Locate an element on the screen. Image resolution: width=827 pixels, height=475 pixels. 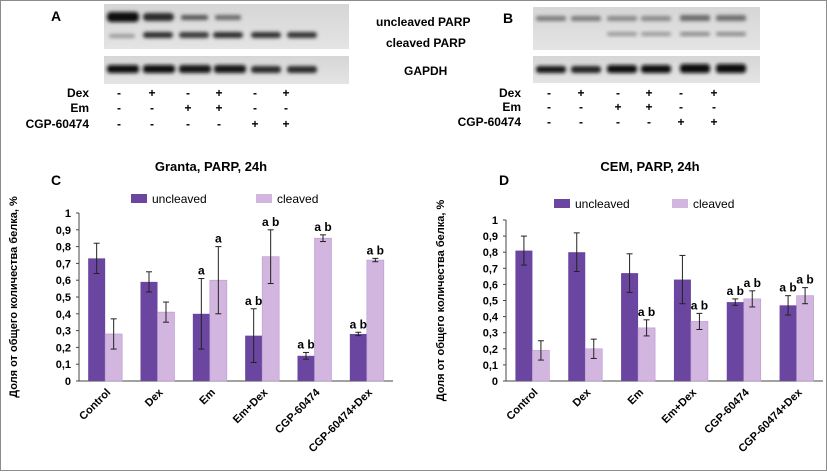
x-tick-label: Em is located at coordinates (636, 396).